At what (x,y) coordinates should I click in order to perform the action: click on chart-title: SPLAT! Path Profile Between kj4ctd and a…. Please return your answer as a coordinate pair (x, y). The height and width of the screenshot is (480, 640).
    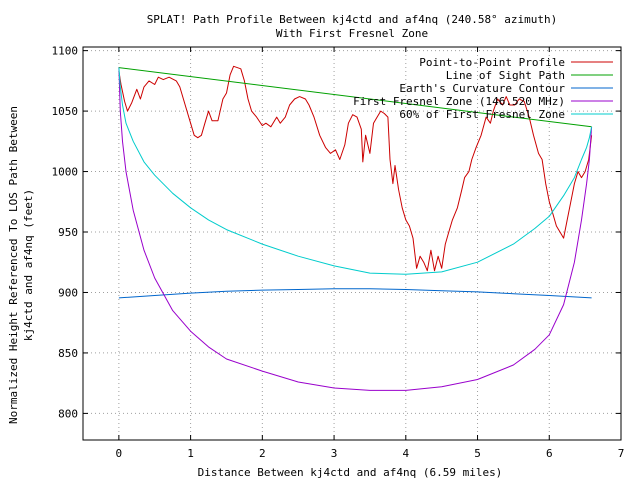
    Looking at the image, I should click on (352, 19).